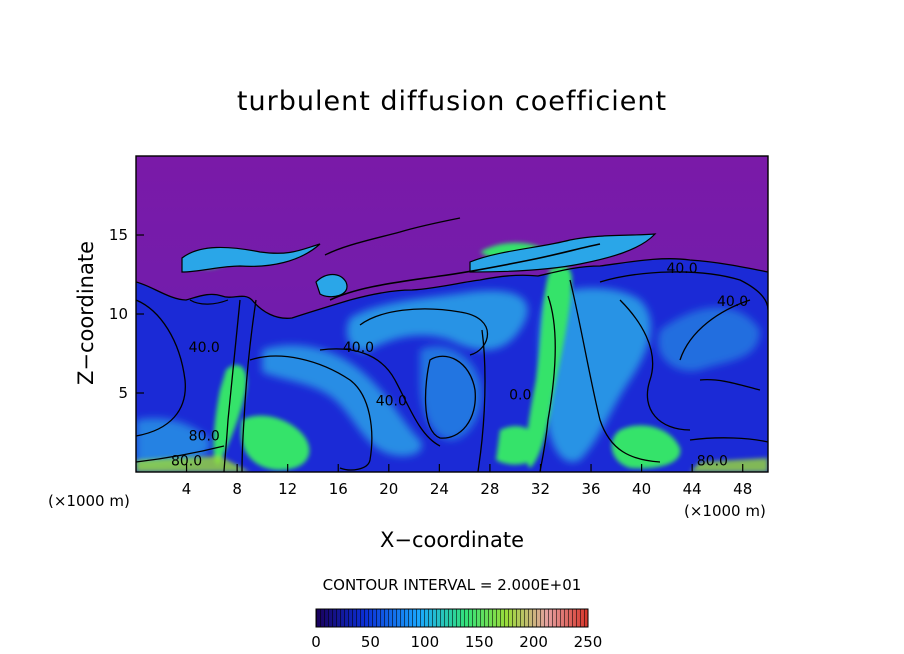  I want to click on chart-title: turbulent diffusion coefficient, so click(452, 101).